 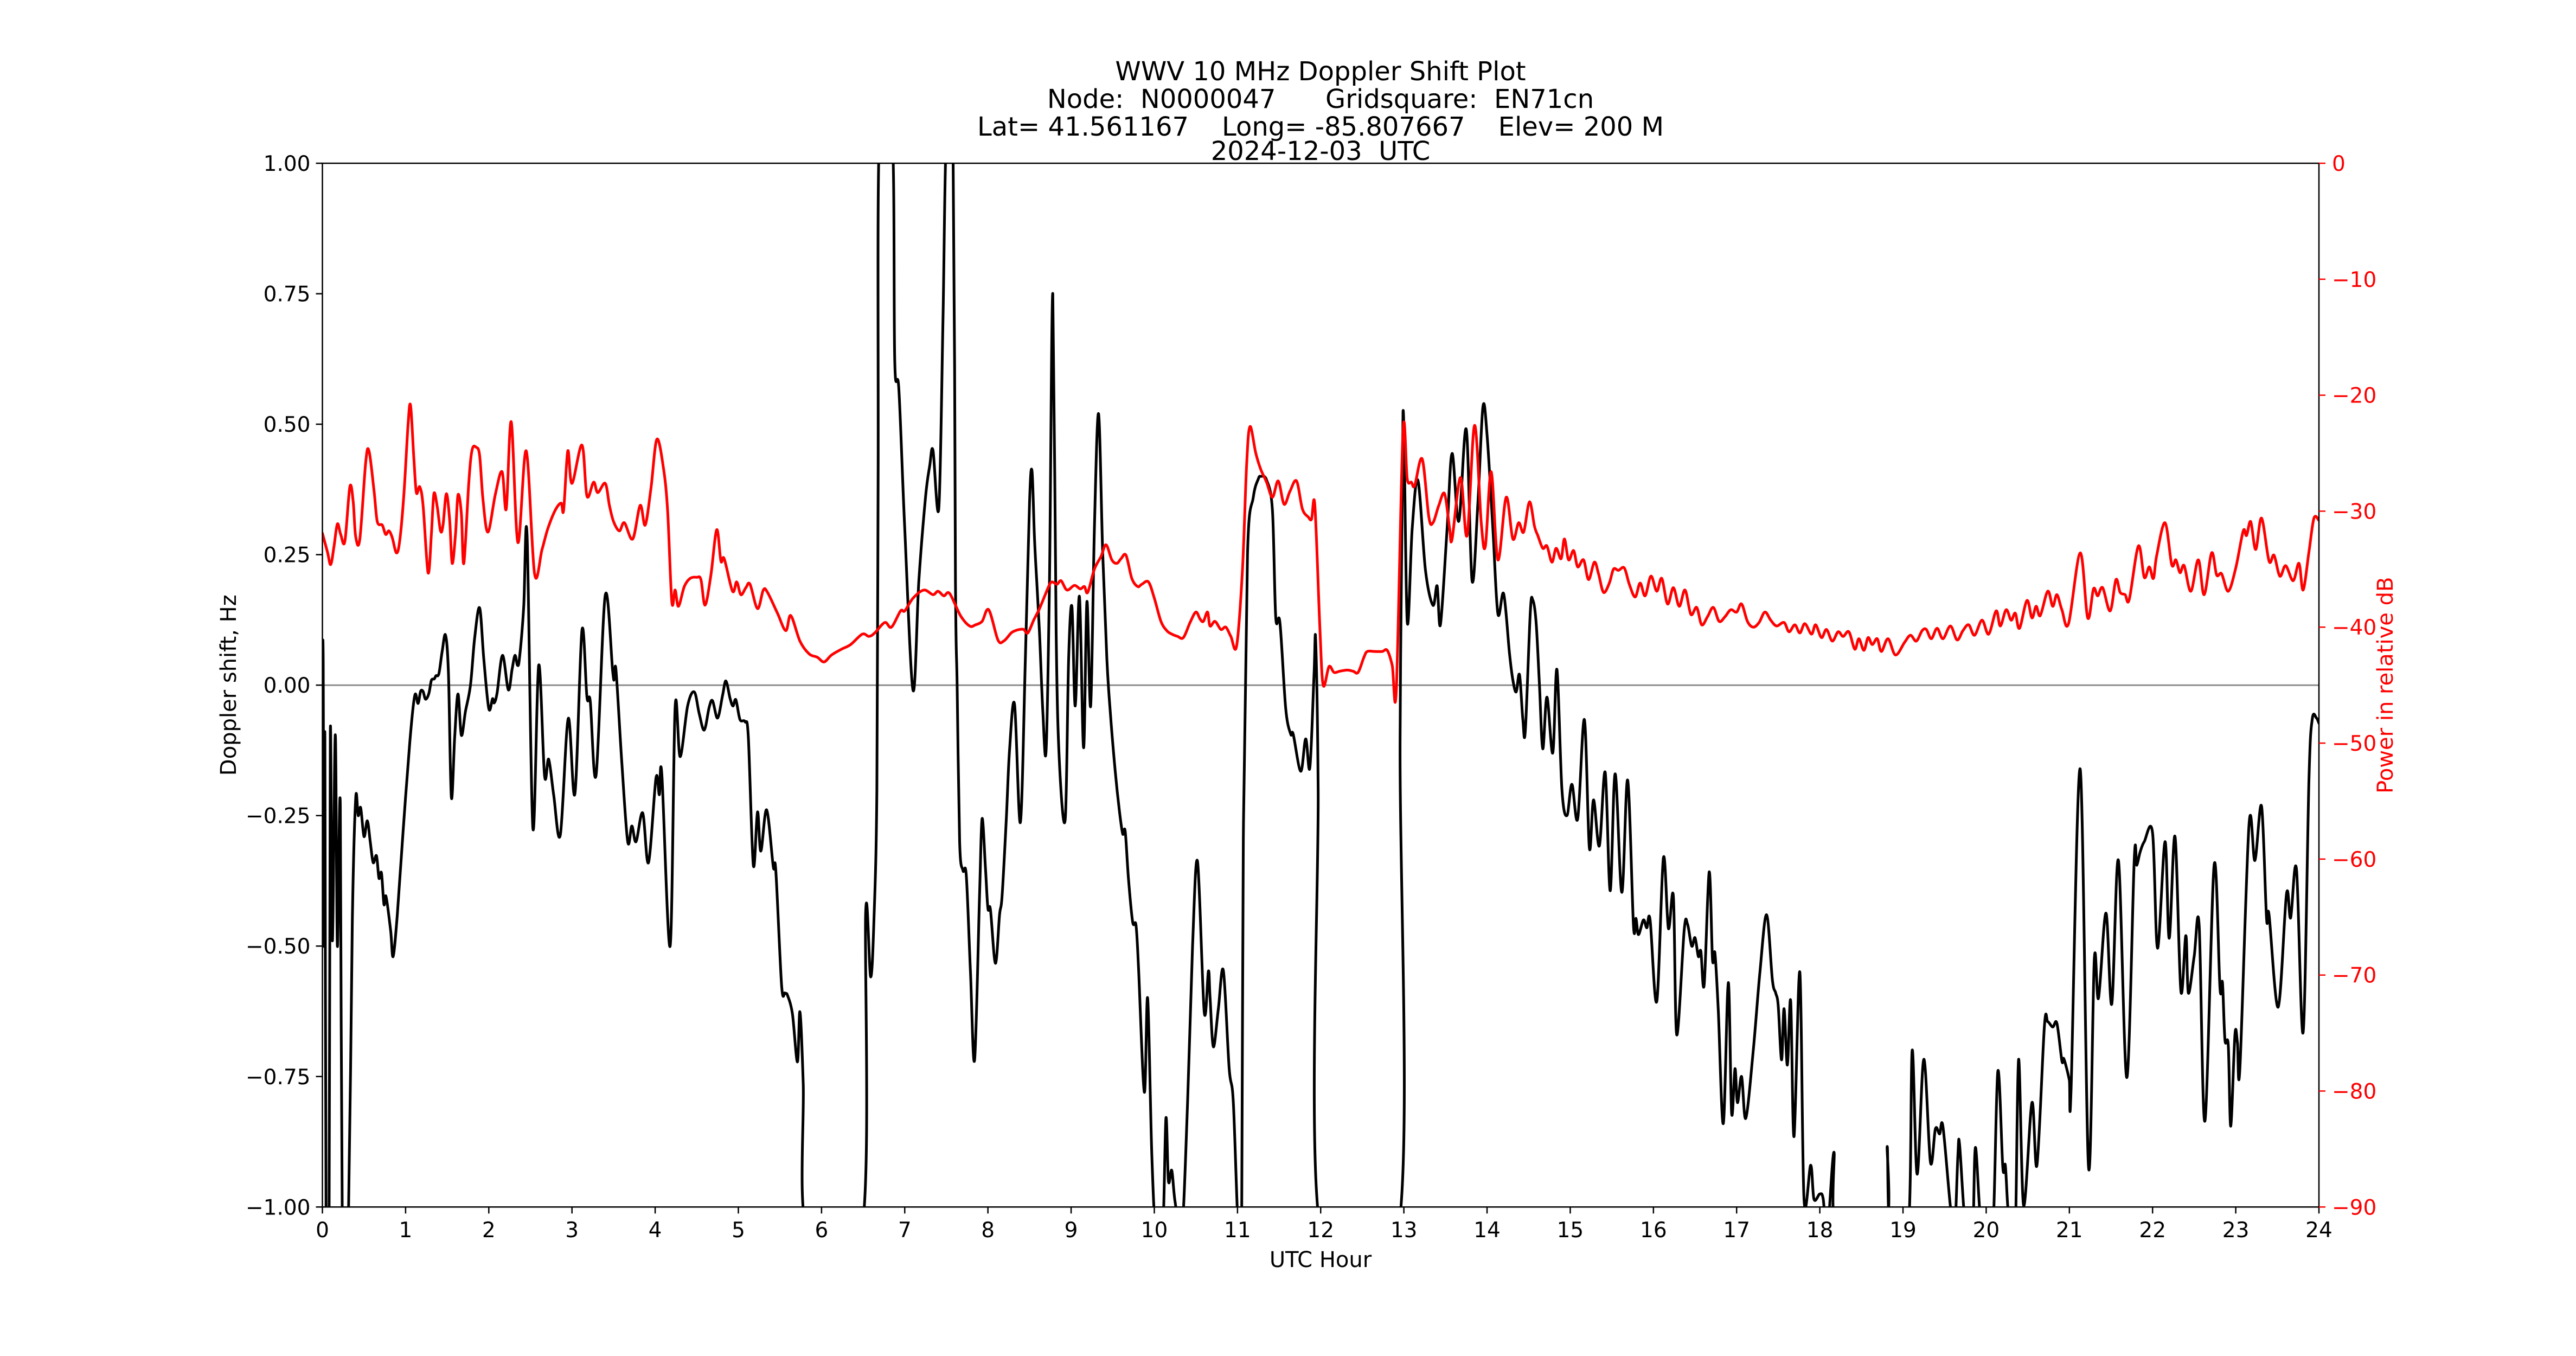 What do you see at coordinates (2354, 744) in the screenshot?
I see `right-y-tick-label: −50` at bounding box center [2354, 744].